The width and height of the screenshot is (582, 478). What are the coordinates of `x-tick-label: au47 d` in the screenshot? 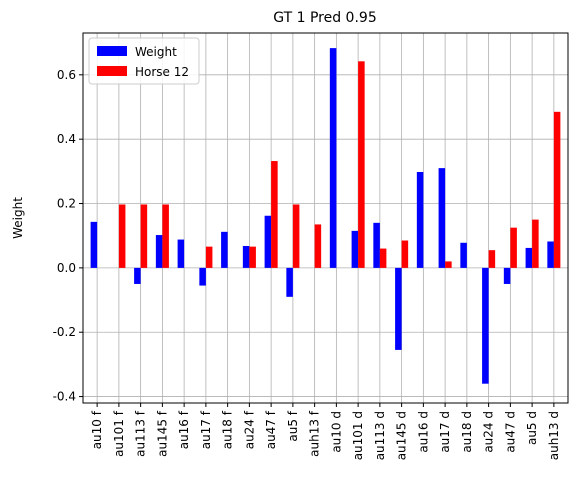 It's located at (510, 432).